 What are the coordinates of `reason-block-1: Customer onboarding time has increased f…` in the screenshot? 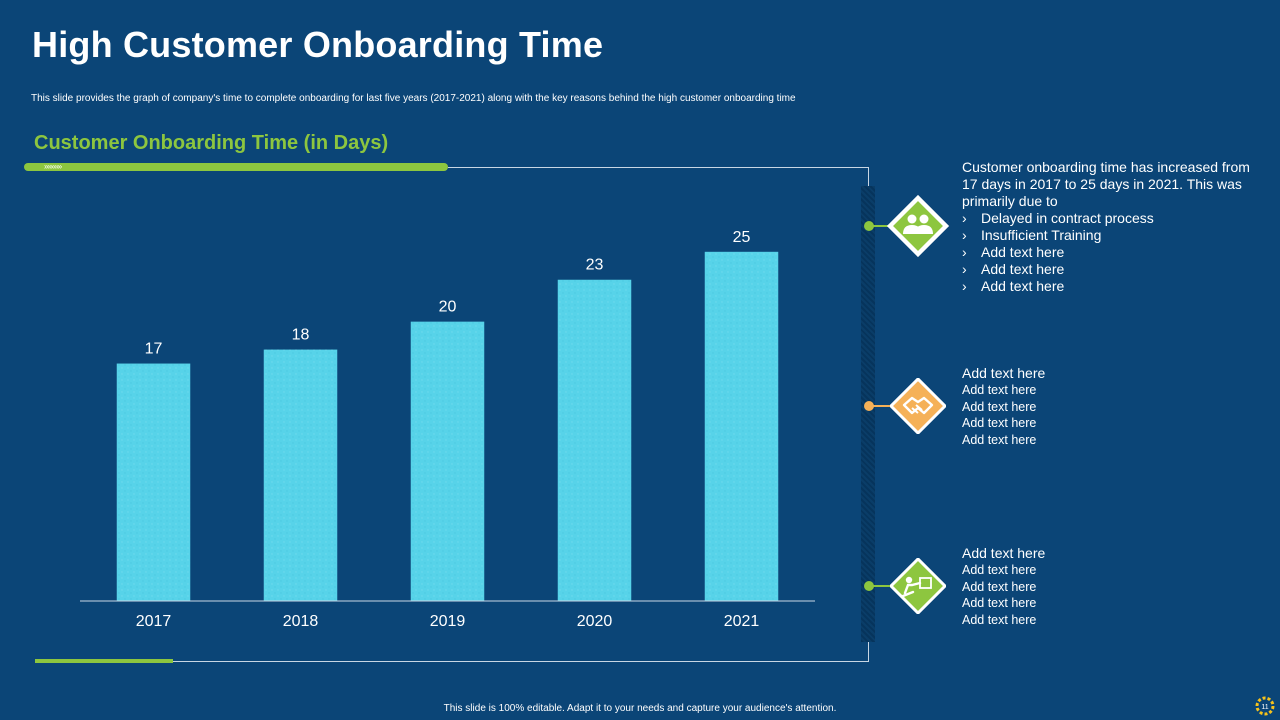 It's located at (1112, 227).